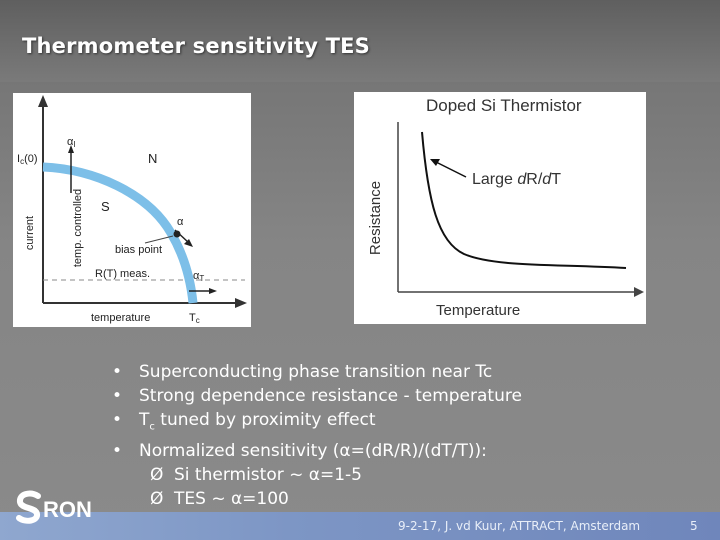 The height and width of the screenshot is (540, 720). I want to click on alpha-t-label: αT, so click(198, 276).